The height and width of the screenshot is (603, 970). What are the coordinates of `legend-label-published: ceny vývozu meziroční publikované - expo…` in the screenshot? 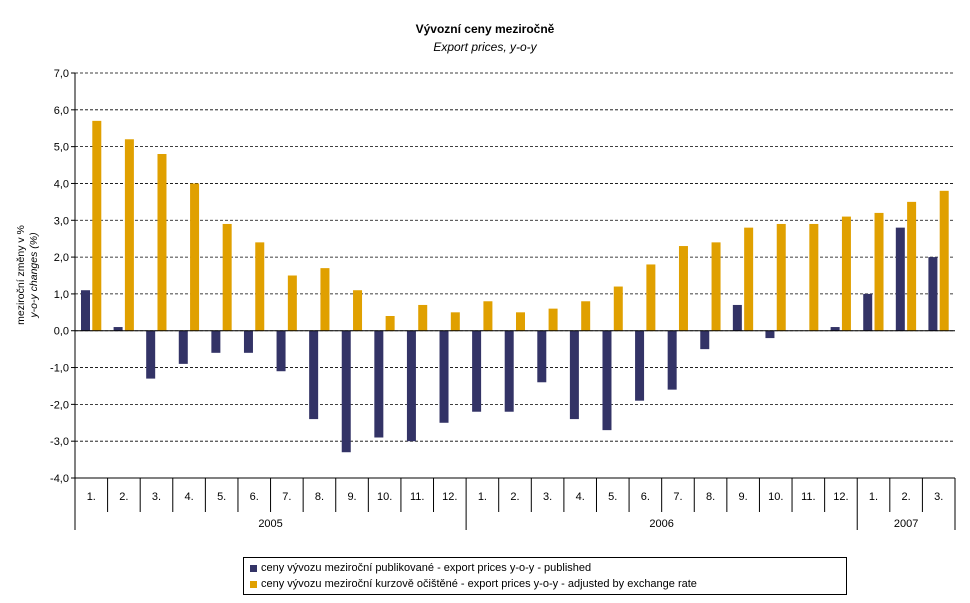 It's located at (426, 568).